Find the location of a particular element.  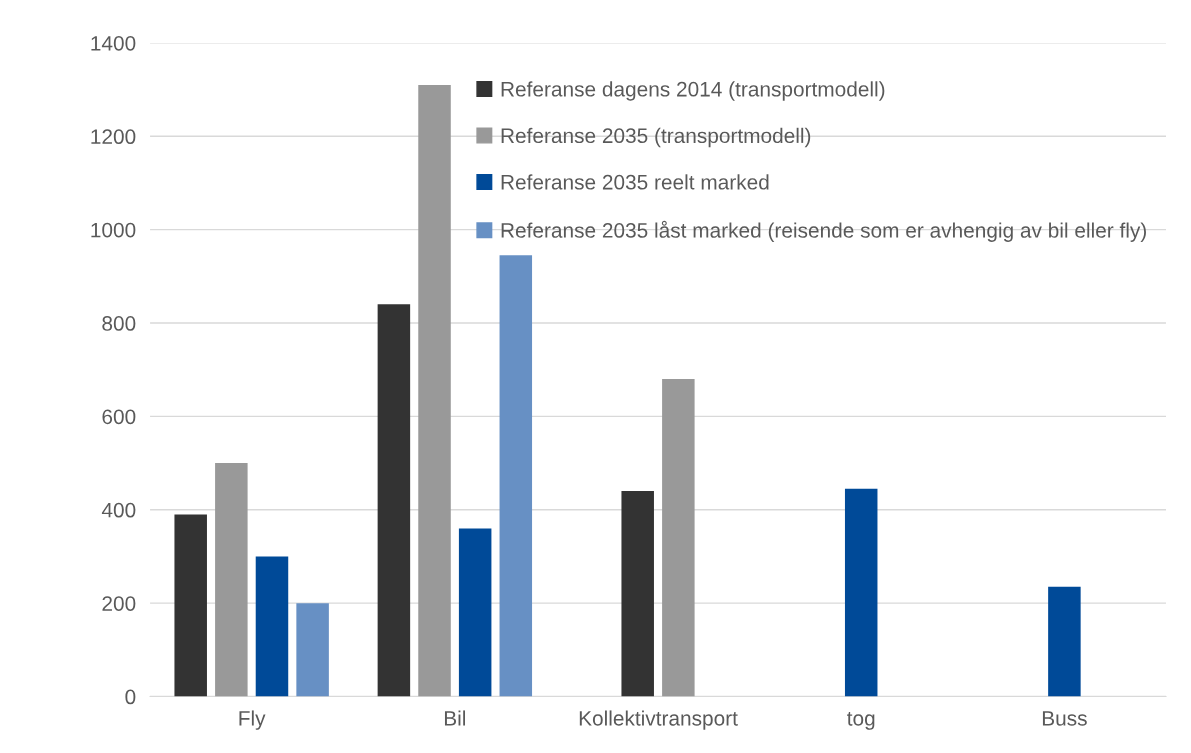

y-tick-label: 0 is located at coordinates (130, 697).